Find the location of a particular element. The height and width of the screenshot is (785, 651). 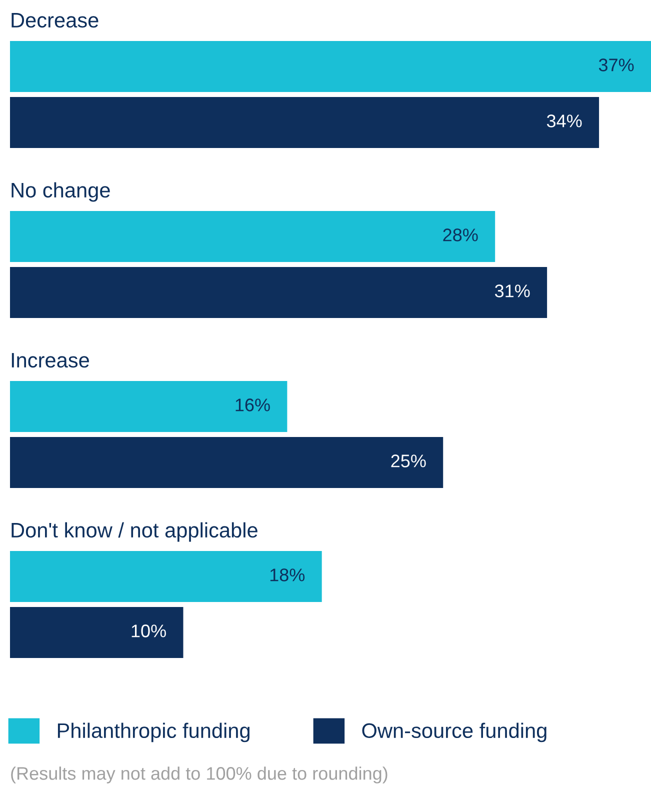

legend-label: Own-source funding is located at coordinates (454, 732).